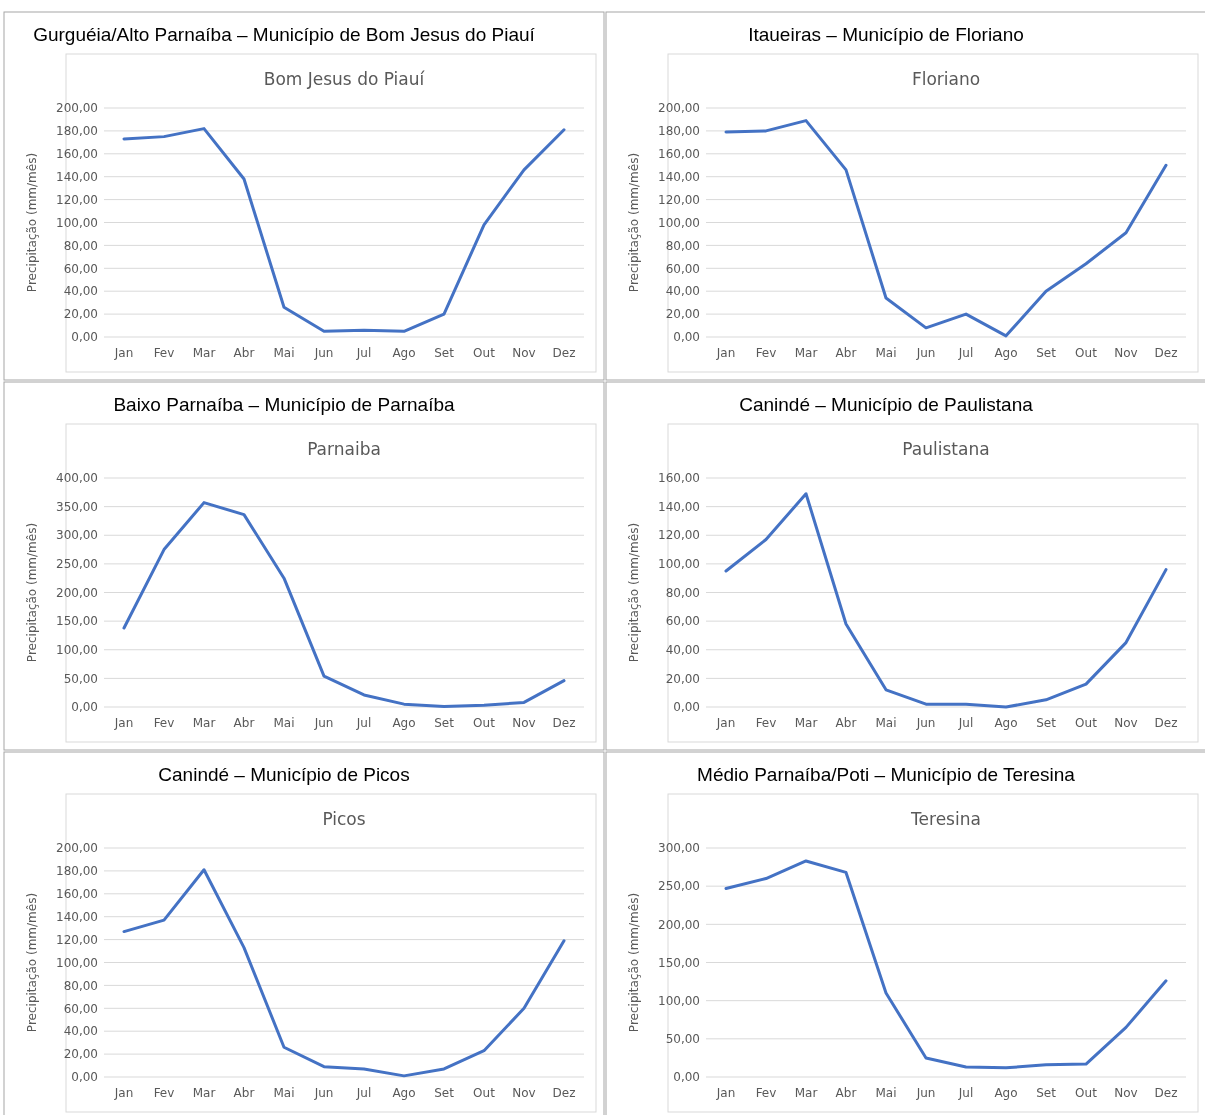 Image resolution: width=1205 pixels, height=1115 pixels. I want to click on chart-subtitle: Bom Jesus do Piauí, so click(344, 79).